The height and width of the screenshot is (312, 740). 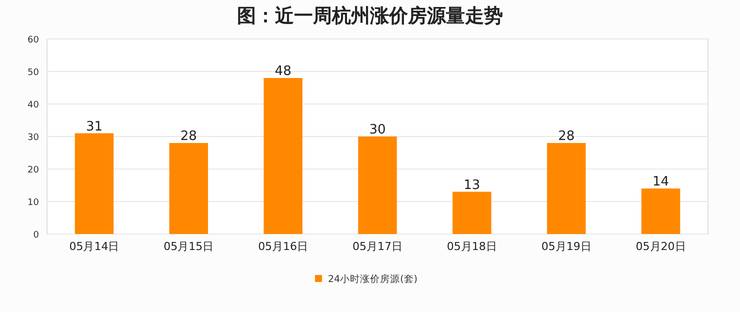 I want to click on y-tick-label: 10, so click(x=34, y=203).